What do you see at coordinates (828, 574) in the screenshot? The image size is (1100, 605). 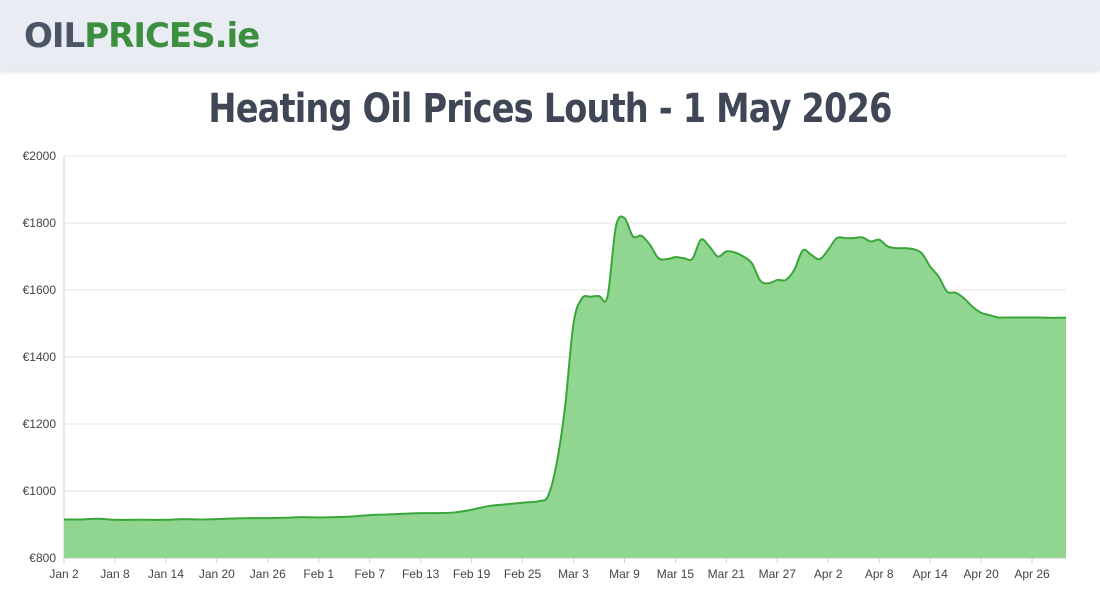 I see `x-tick-label: Apr 2` at bounding box center [828, 574].